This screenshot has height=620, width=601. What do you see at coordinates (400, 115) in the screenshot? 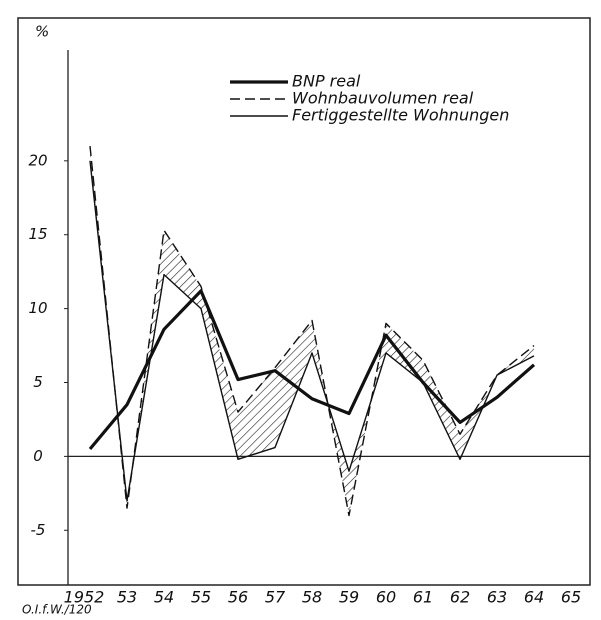
I see `legend-label: Fertiggestellte Wohnungen` at bounding box center [400, 115].